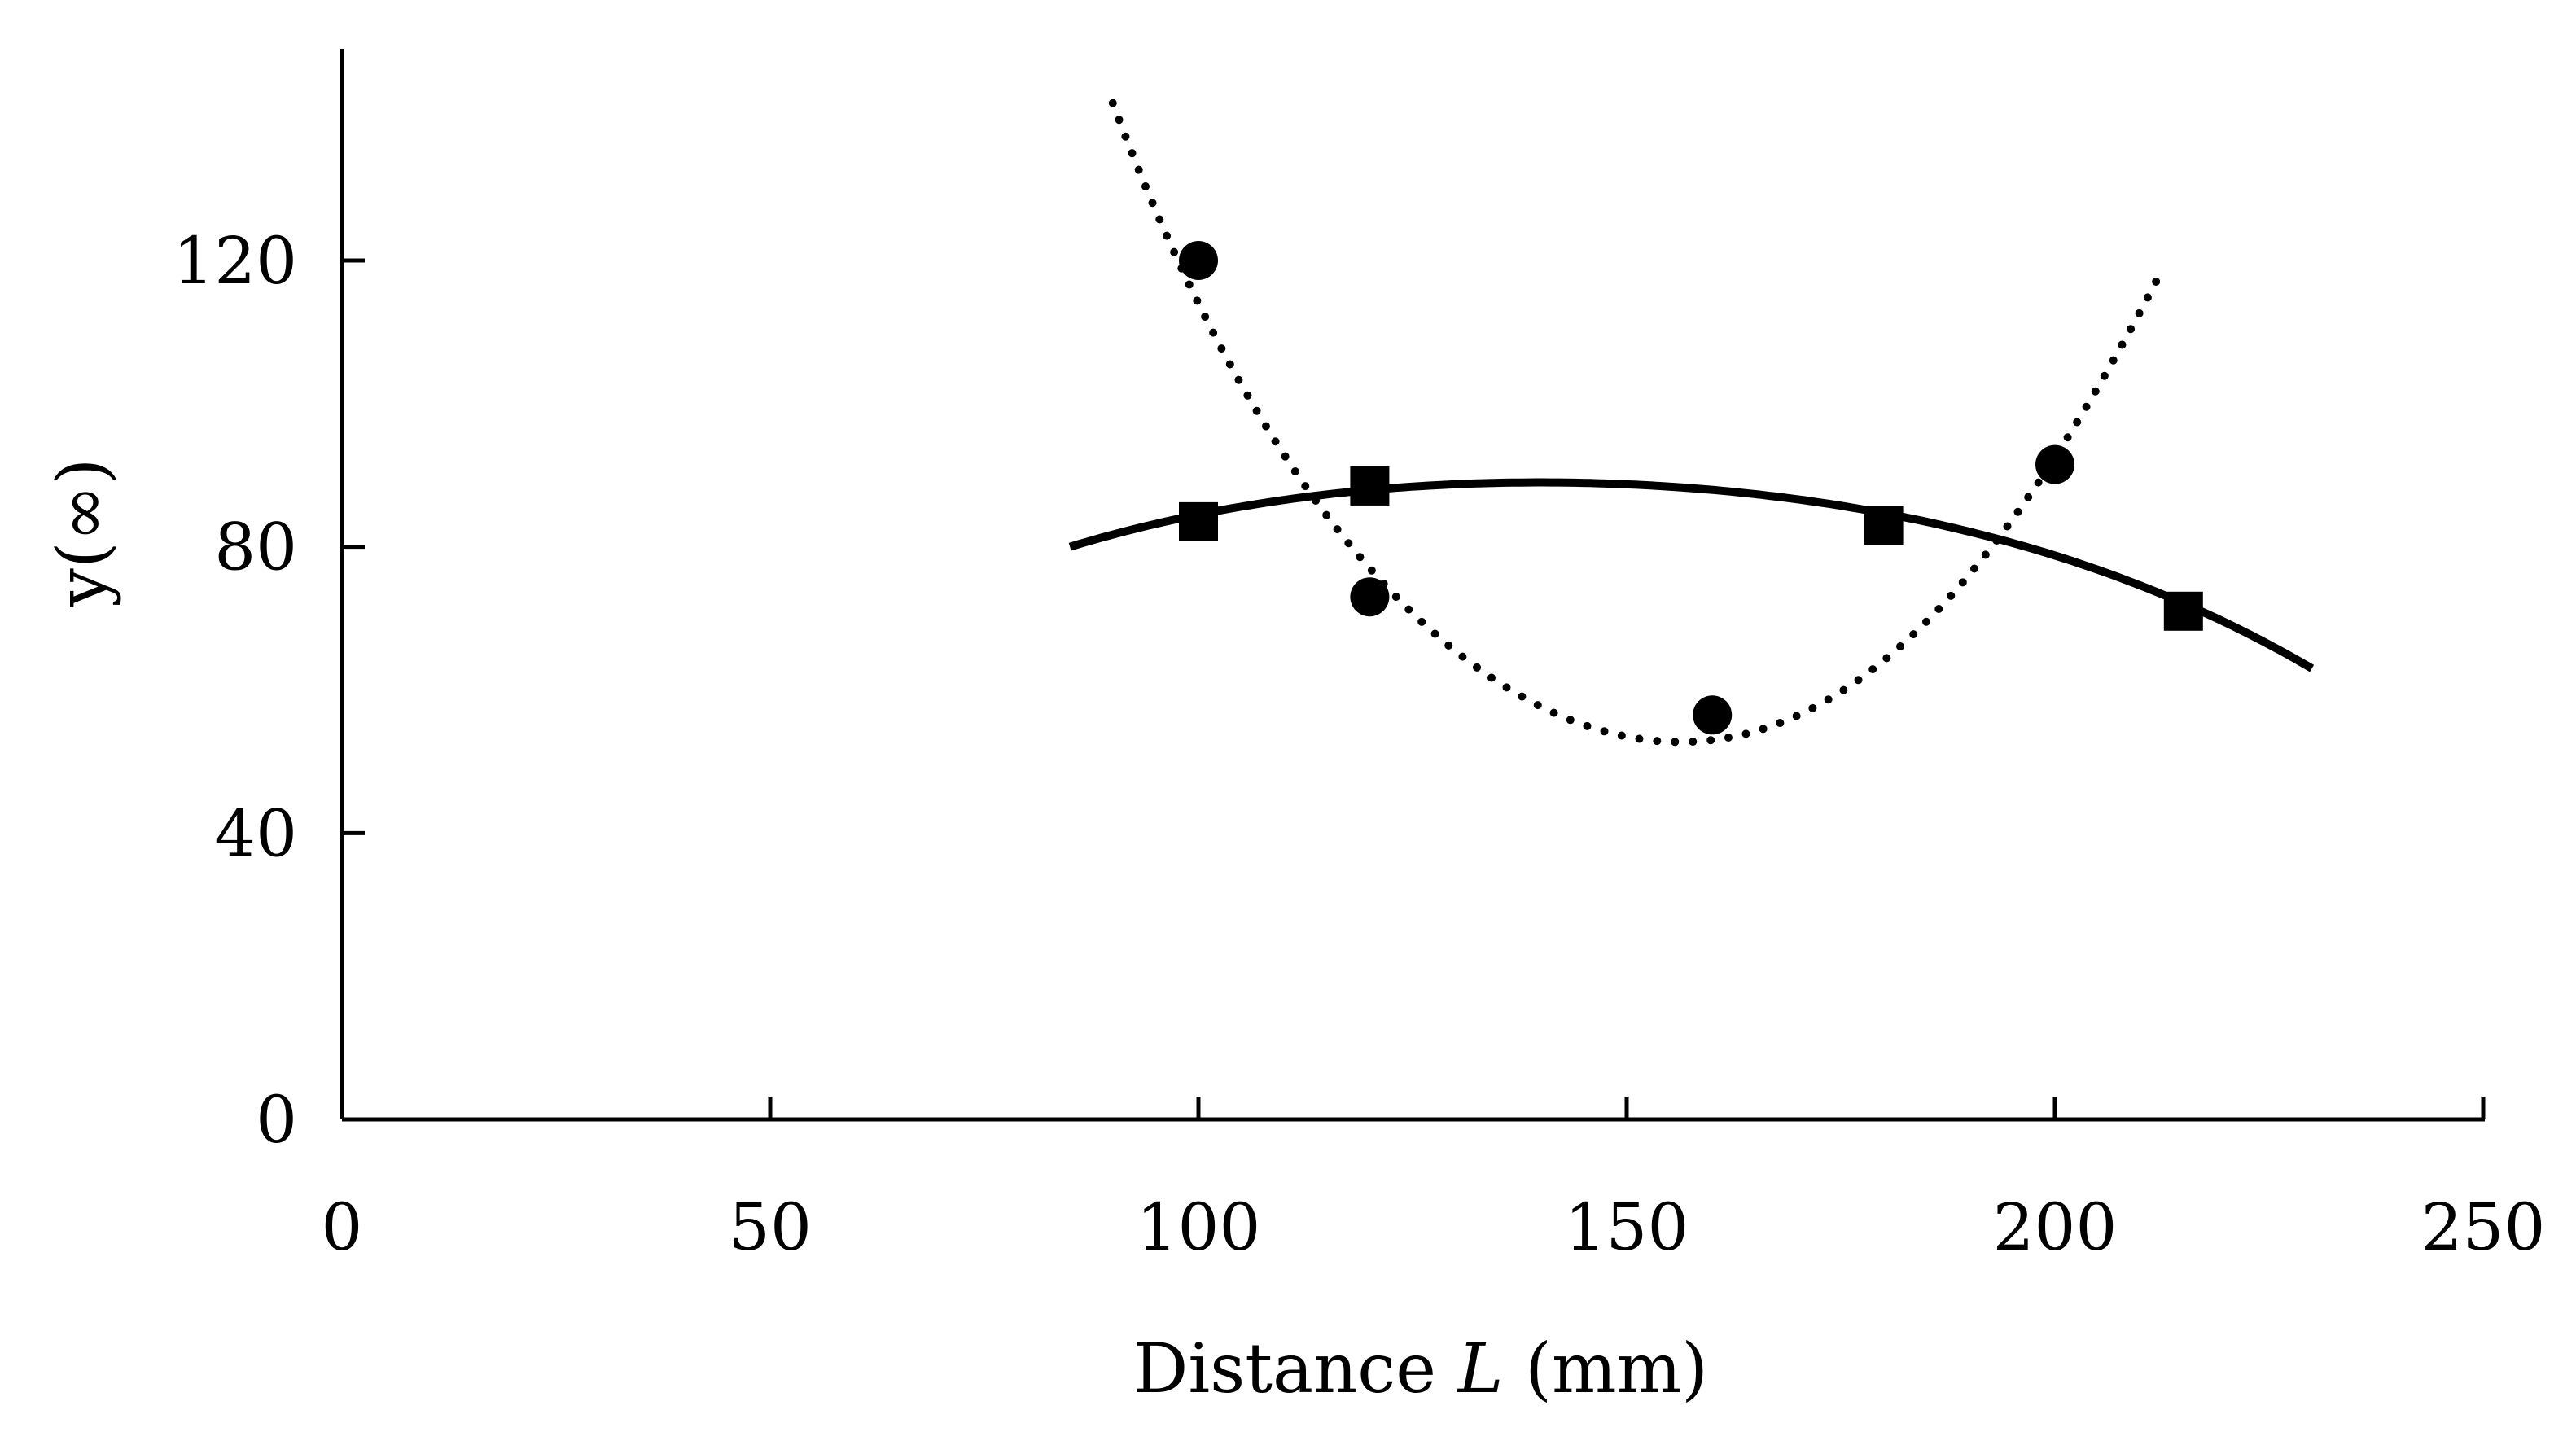 The width and height of the screenshot is (2576, 1432). I want to click on x-tick-label: 100, so click(1199, 1227).